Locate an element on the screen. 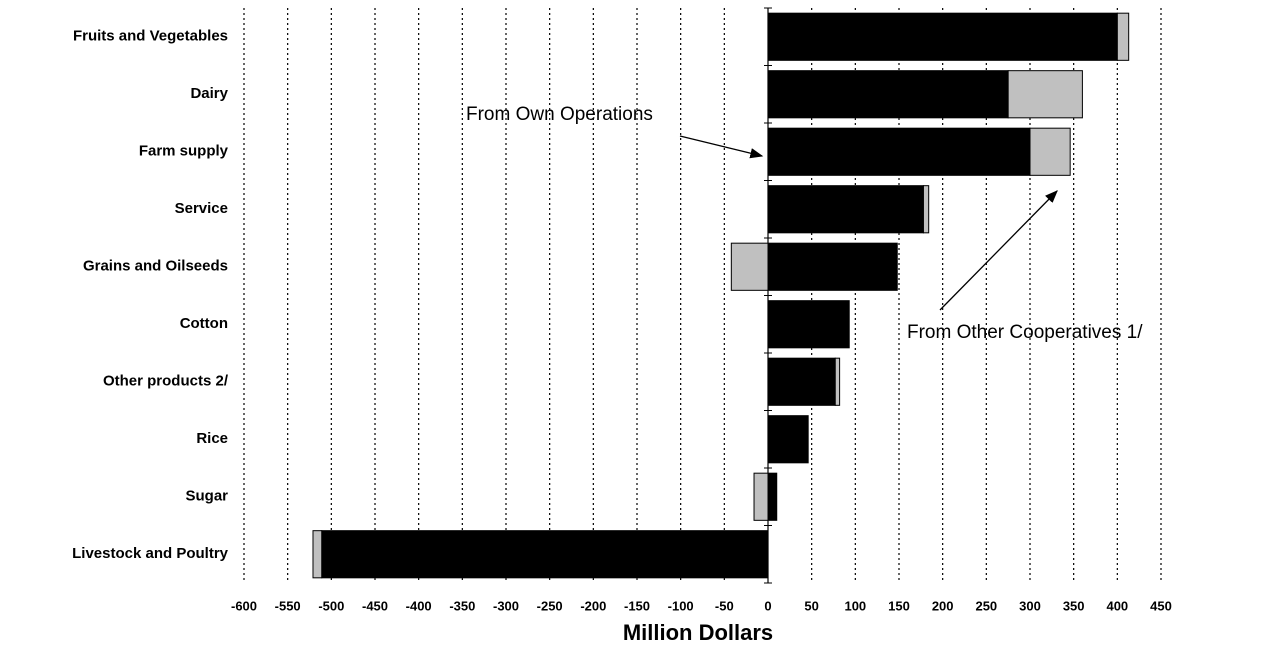 The width and height of the screenshot is (1261, 649). y-tick-label: Service is located at coordinates (201, 208).